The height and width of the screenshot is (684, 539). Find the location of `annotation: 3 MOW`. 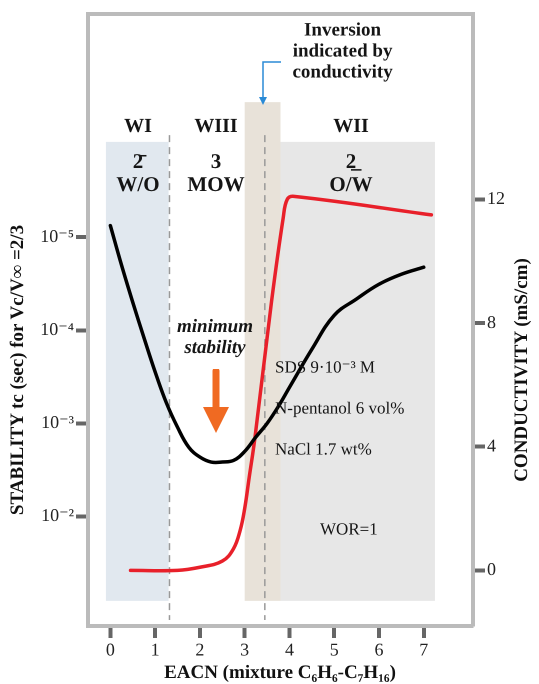

annotation: 3 MOW is located at coordinates (216, 172).